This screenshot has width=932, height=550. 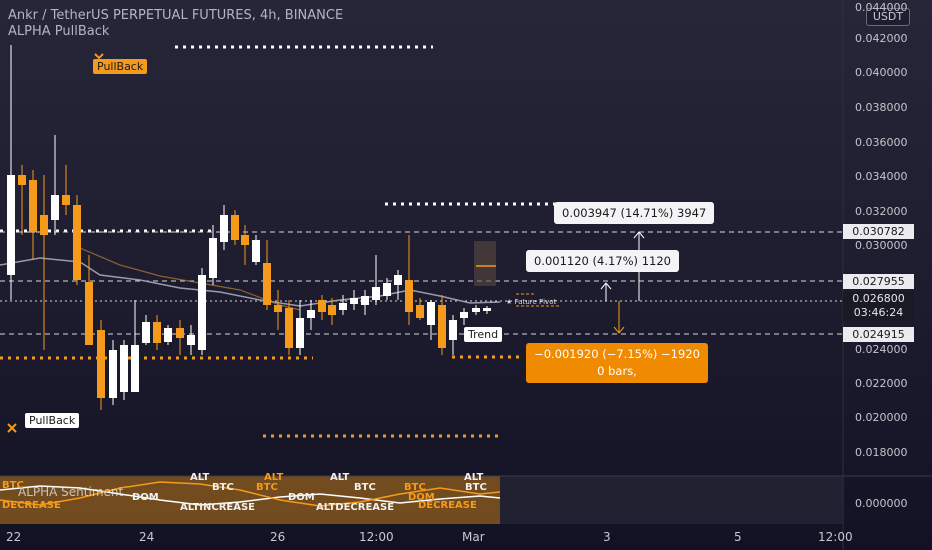 I want to click on level-label-1: 0.030782, so click(x=878, y=231).